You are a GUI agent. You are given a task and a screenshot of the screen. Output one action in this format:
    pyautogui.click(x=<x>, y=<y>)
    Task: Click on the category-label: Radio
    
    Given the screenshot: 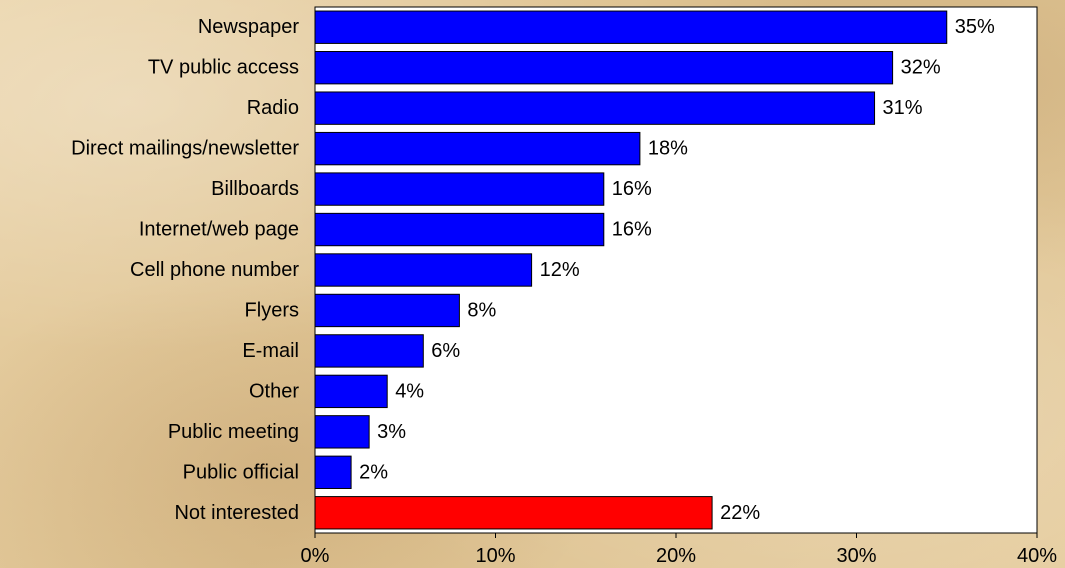 What is the action you would take?
    pyautogui.click(x=273, y=108)
    